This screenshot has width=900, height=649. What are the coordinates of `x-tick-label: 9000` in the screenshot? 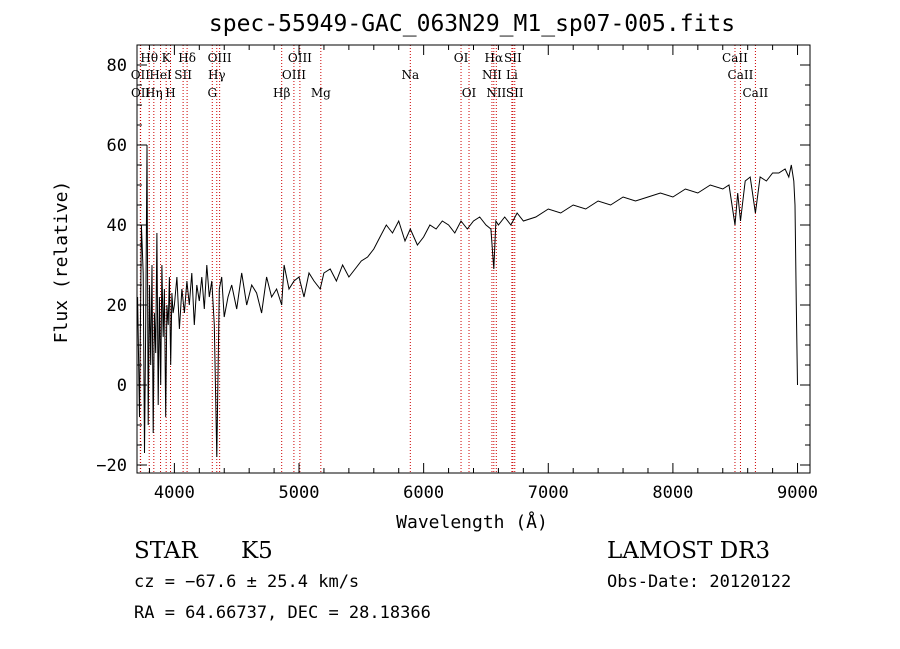 It's located at (797, 493).